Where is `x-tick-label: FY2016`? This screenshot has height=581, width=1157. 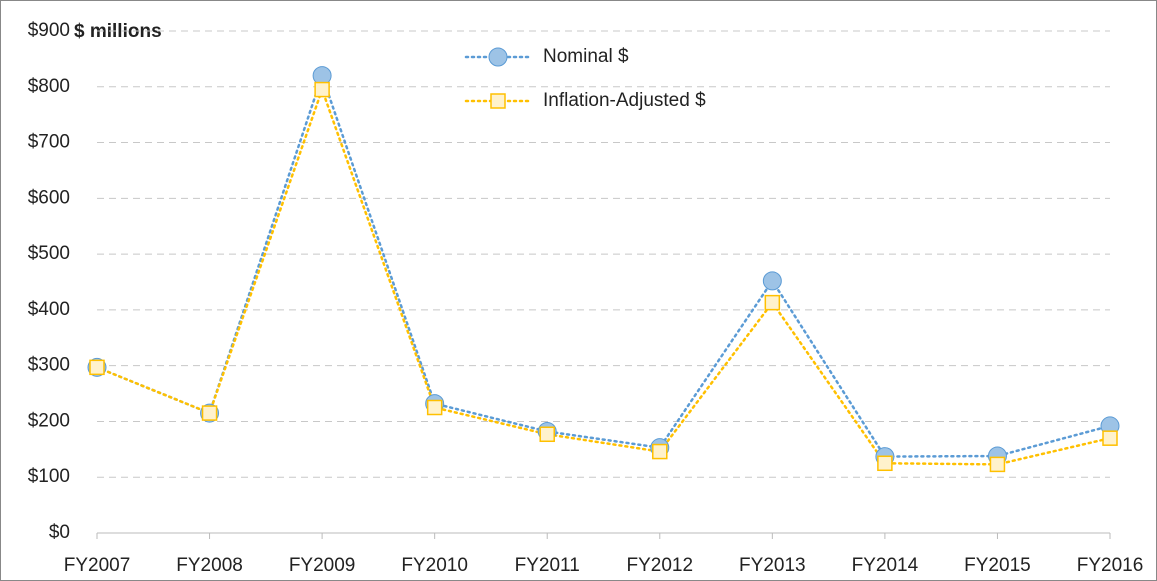 x-tick-label: FY2016 is located at coordinates (1110, 565).